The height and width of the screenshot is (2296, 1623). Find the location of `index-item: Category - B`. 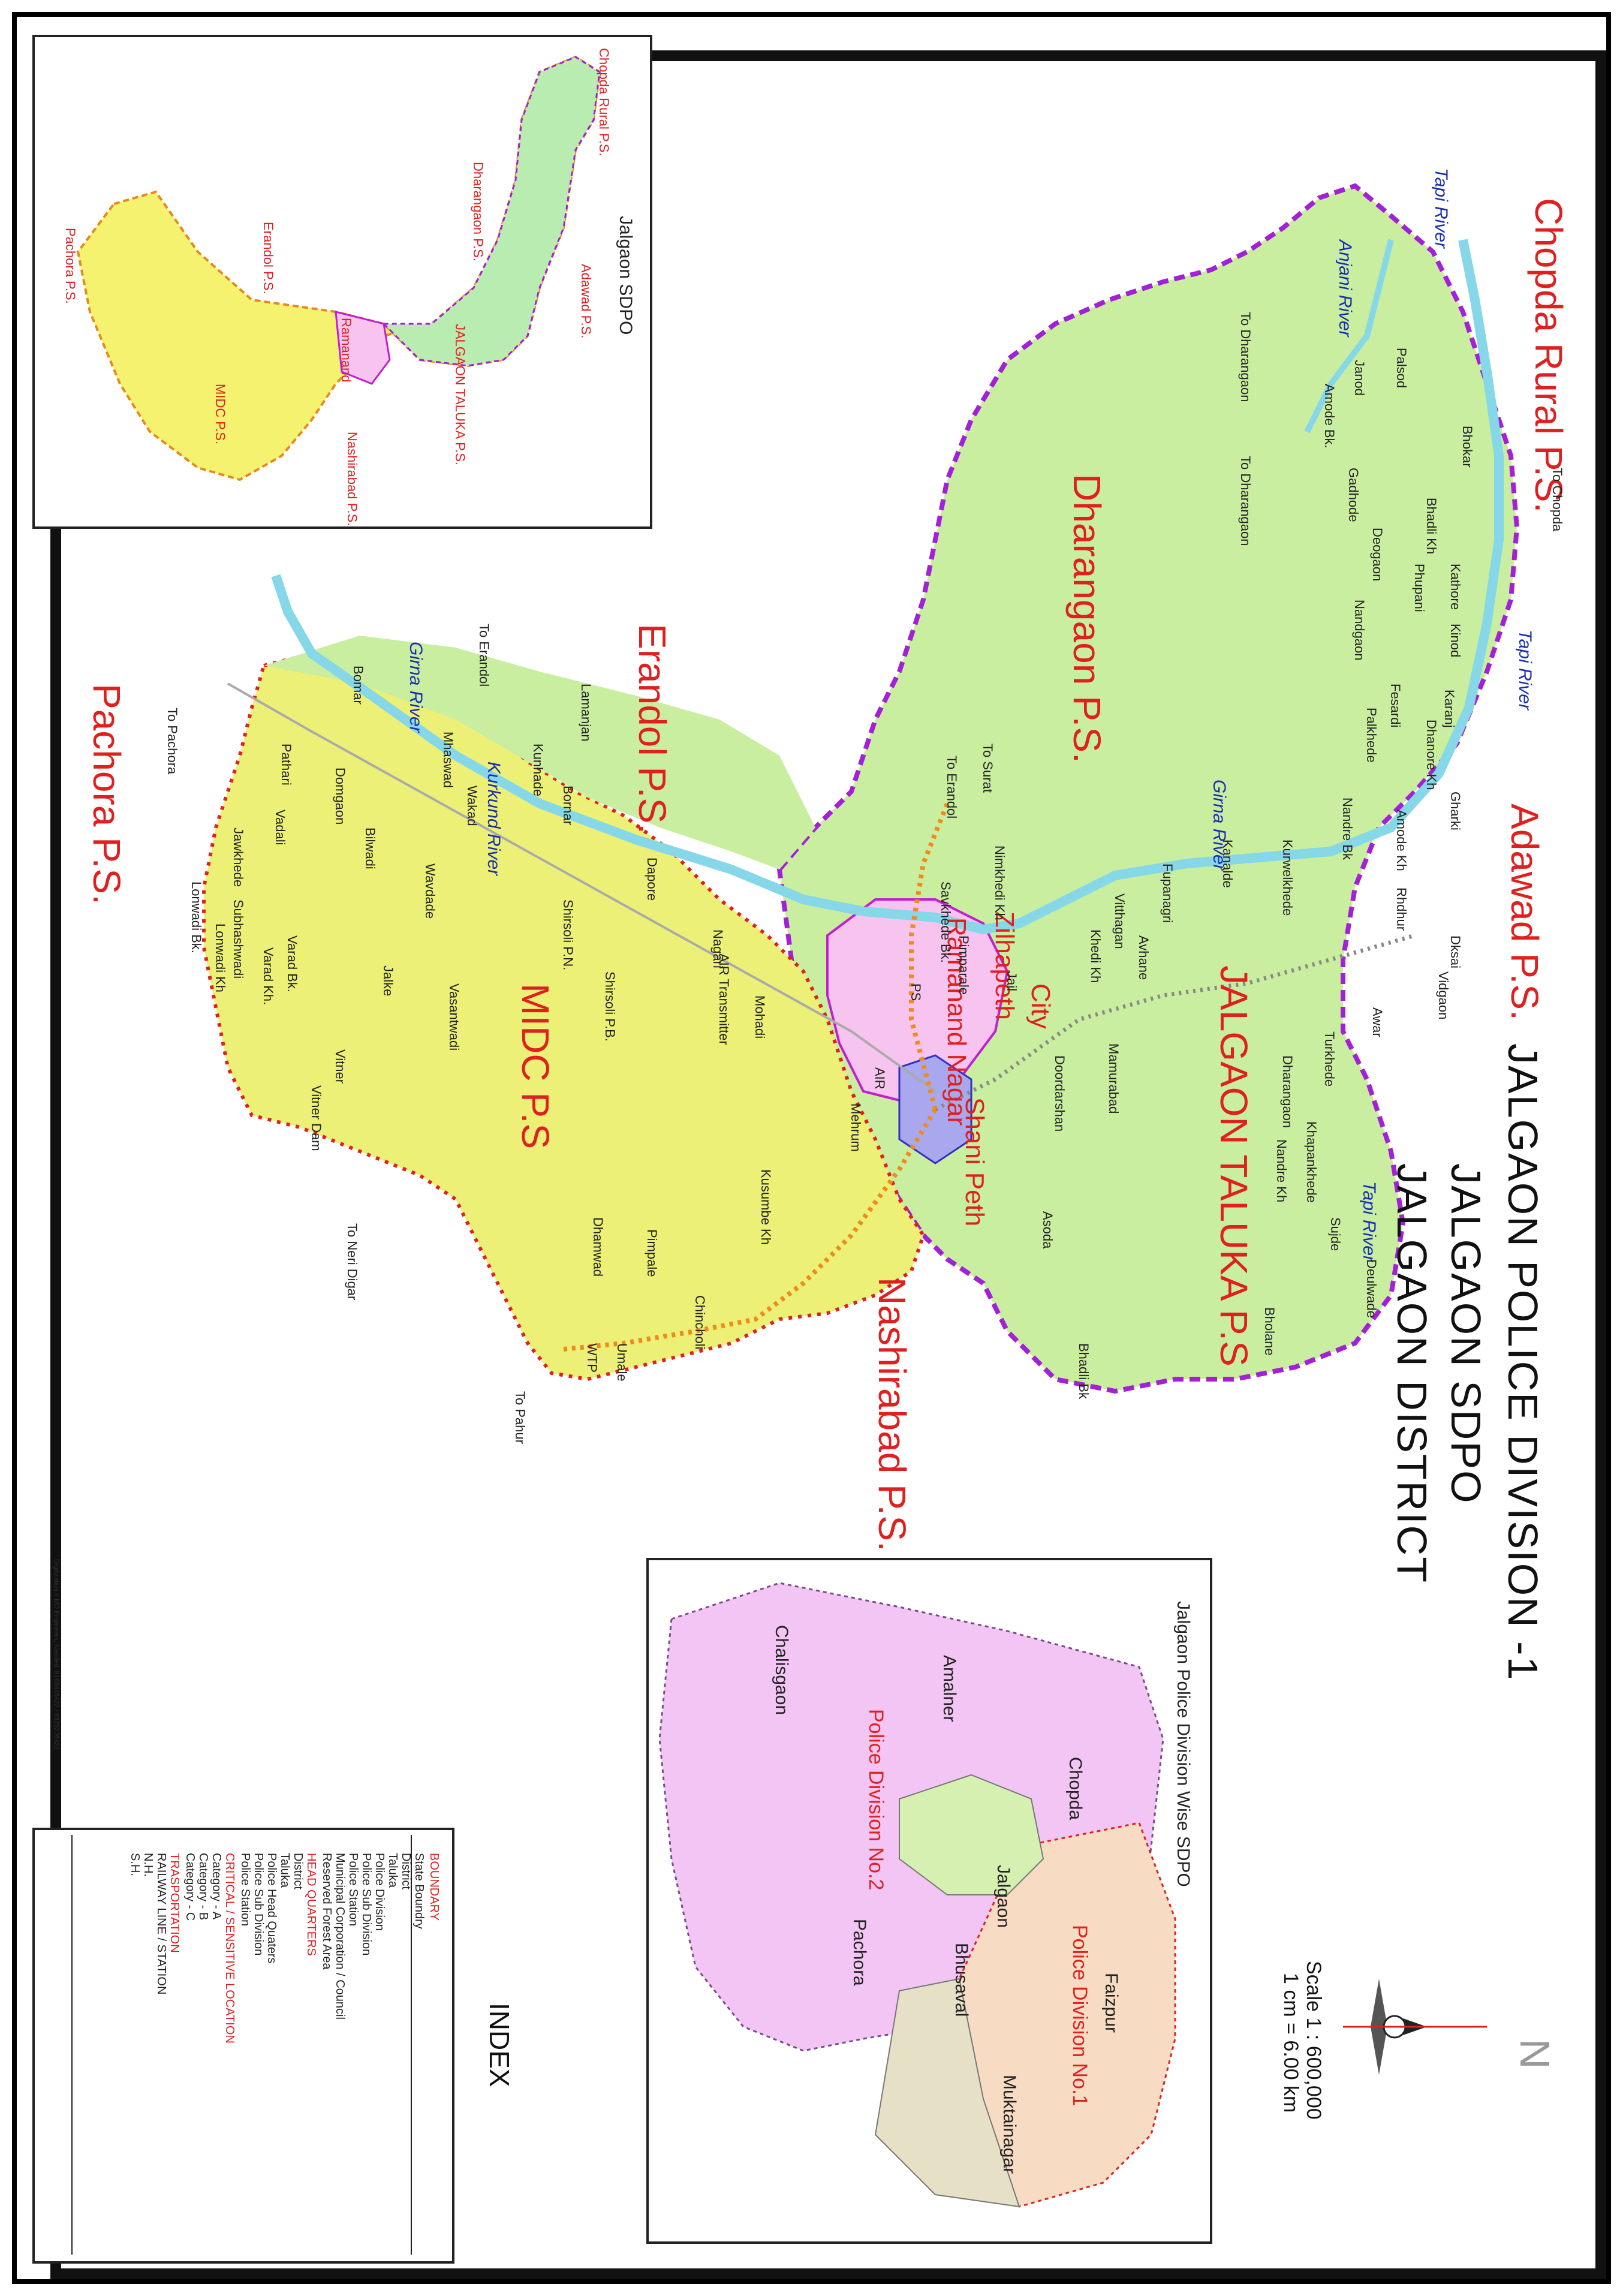

index-item: Category - B is located at coordinates (203, 1887).